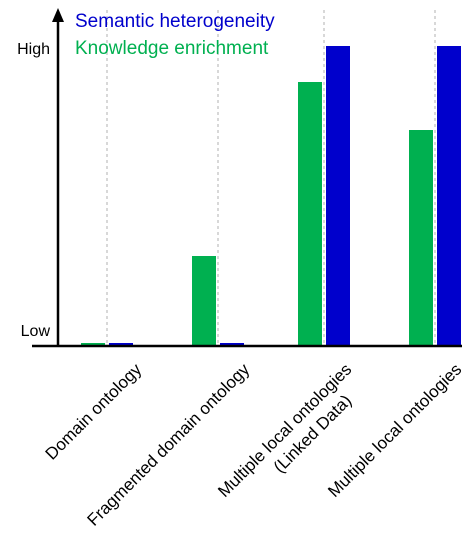 The height and width of the screenshot is (555, 462). Describe the element at coordinates (172, 48) in the screenshot. I see `legend-entry-knowledge-enrichment: Knowledge enrichment` at that location.